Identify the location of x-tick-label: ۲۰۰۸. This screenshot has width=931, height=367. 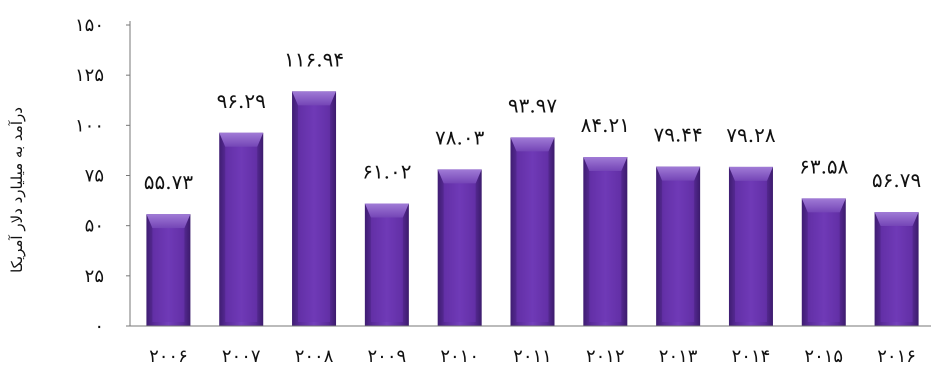
(314, 356).